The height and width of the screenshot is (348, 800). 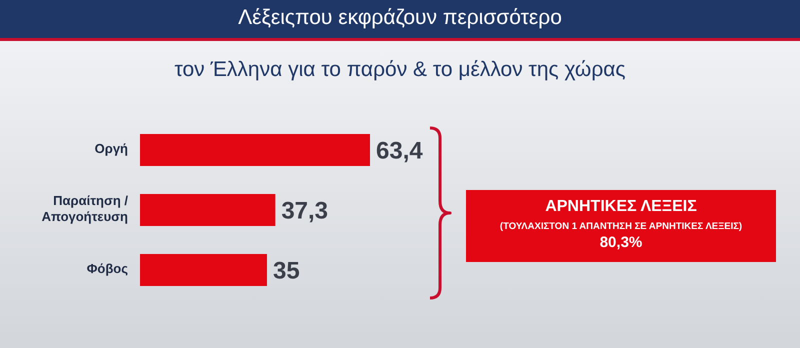 What do you see at coordinates (85, 208) in the screenshot?
I see `y-tick-label: Παραίτηση / Απογοήτευση` at bounding box center [85, 208].